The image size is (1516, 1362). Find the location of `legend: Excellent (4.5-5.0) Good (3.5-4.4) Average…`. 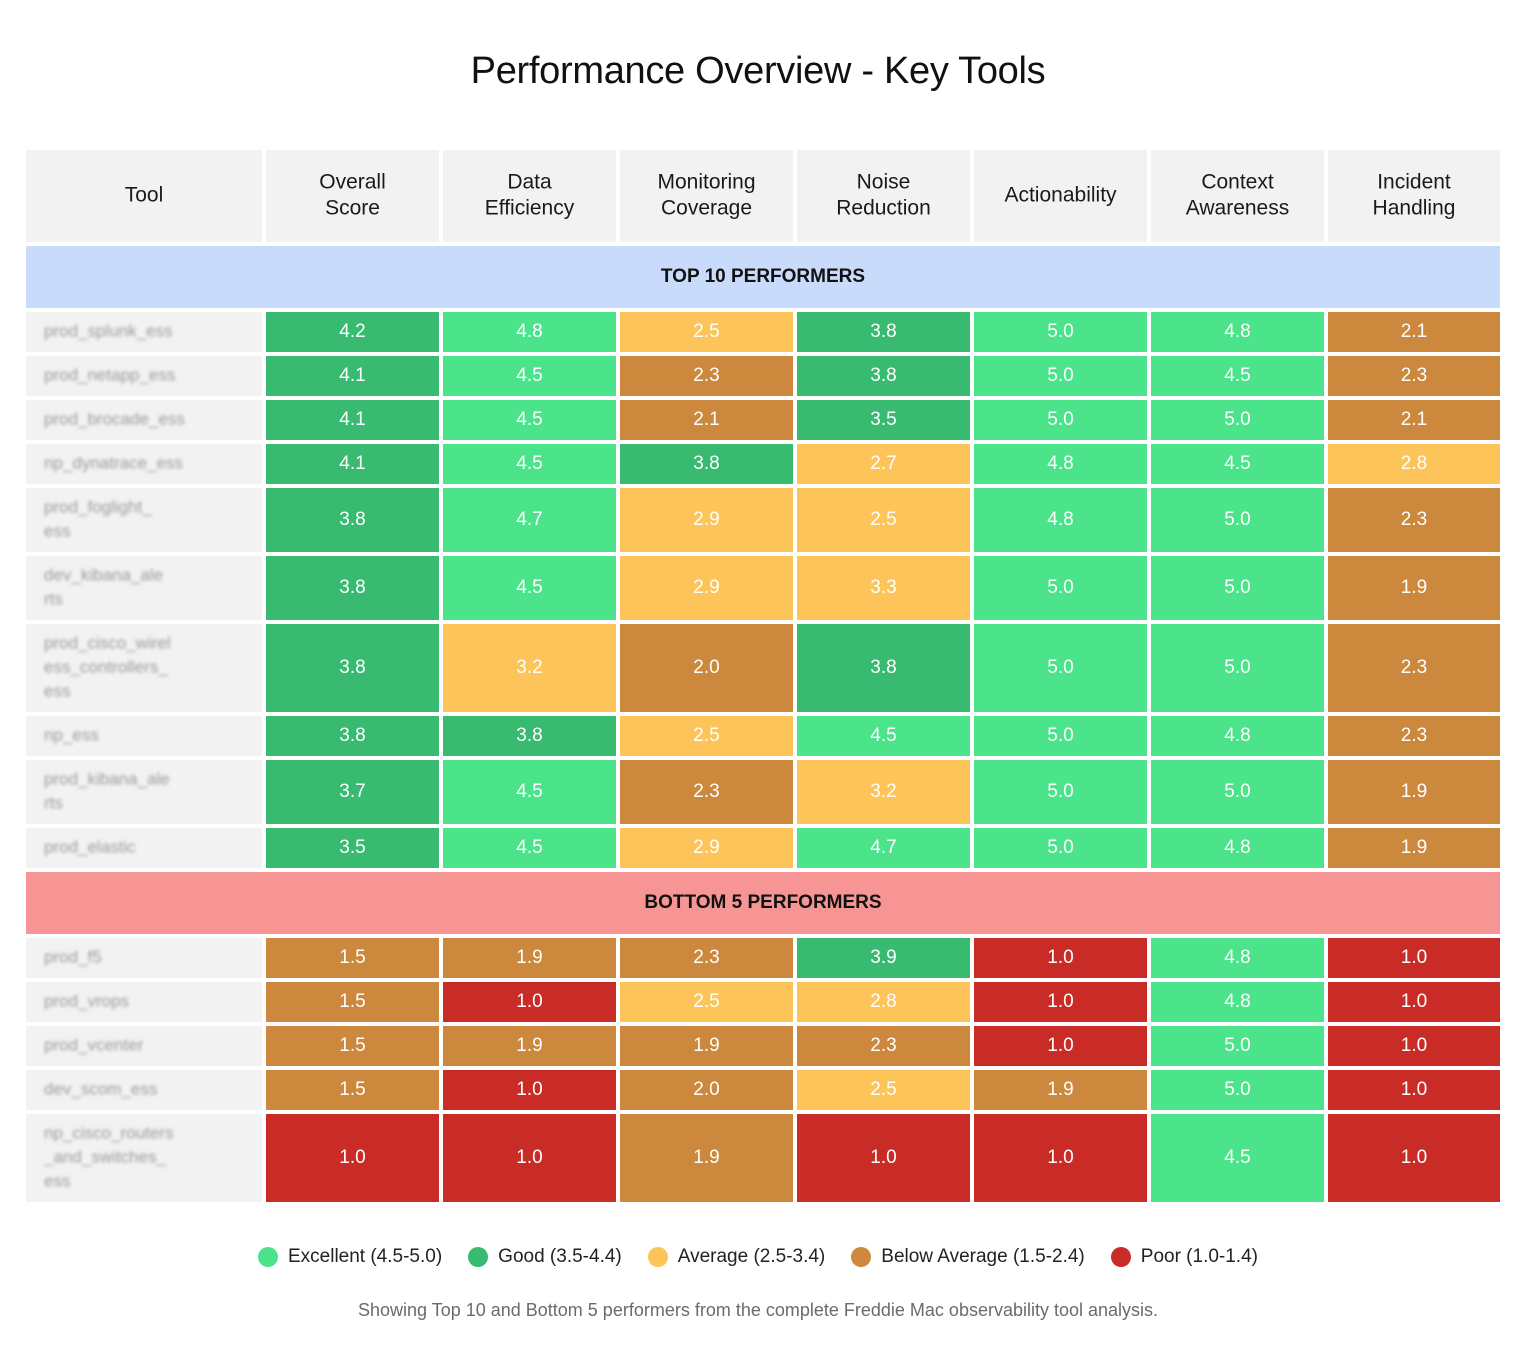

legend: Excellent (4.5-5.0) Good (3.5-4.4) Average… is located at coordinates (758, 1257).